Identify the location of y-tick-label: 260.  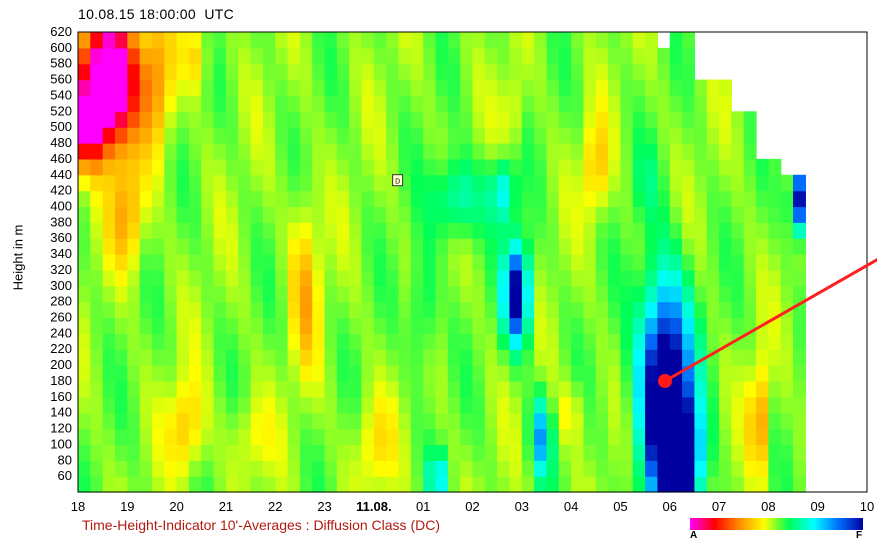
(61, 317).